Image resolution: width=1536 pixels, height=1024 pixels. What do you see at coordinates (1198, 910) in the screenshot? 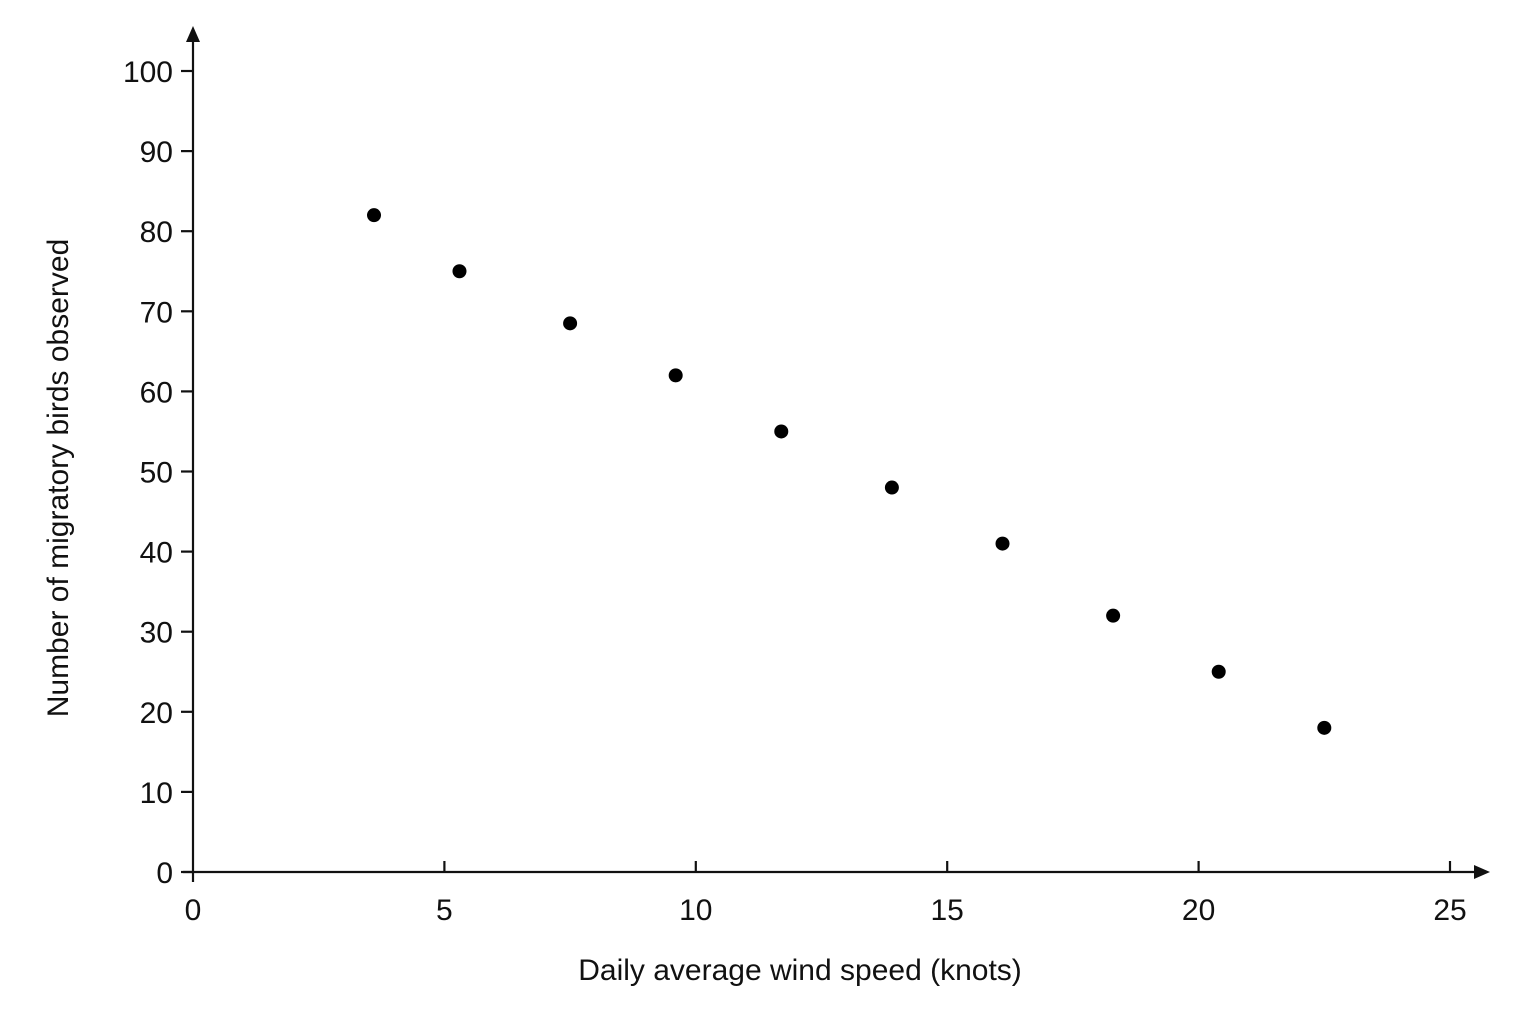
I see `x-tick-label: 20` at bounding box center [1198, 910].